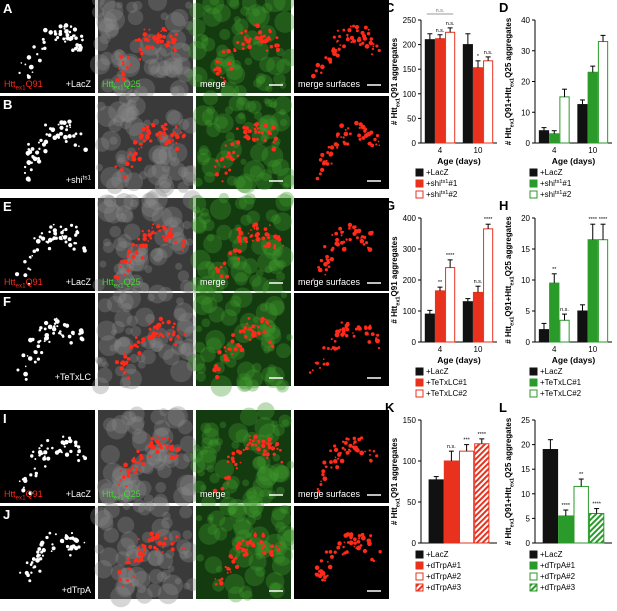 The height and width of the screenshot is (611, 617). What do you see at coordinates (132, 494) in the screenshot?
I see `protein-label-part: Q25` at bounding box center [132, 494].